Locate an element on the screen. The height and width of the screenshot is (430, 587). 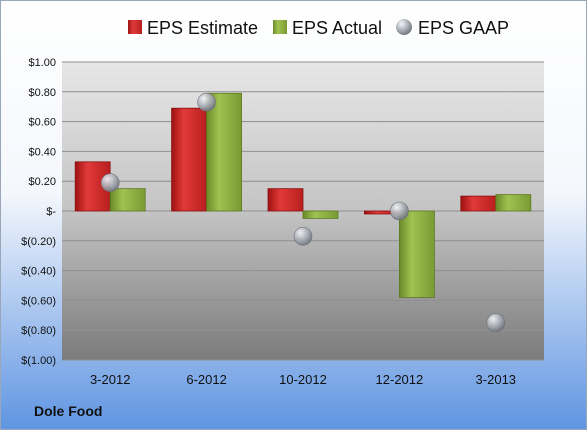
legend-item-actual: EPS Actual is located at coordinates (327, 28).